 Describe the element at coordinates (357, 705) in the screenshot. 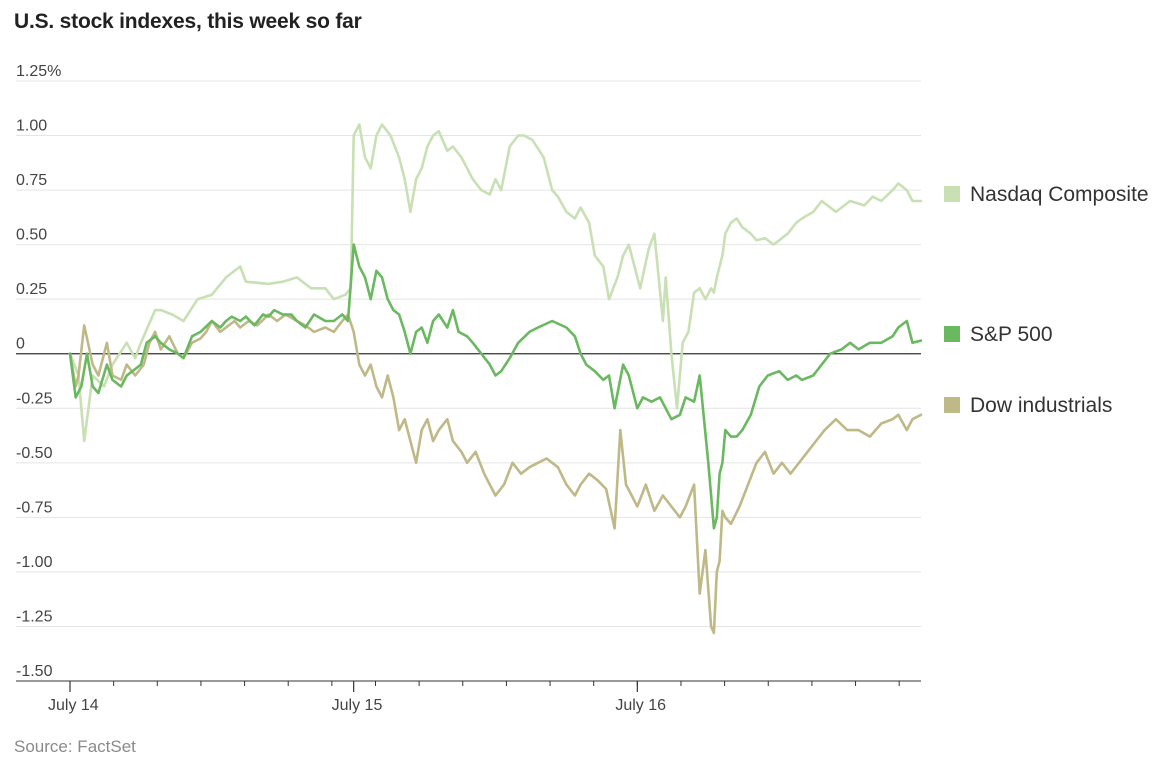

I see `x-tick-label: July 15` at that location.